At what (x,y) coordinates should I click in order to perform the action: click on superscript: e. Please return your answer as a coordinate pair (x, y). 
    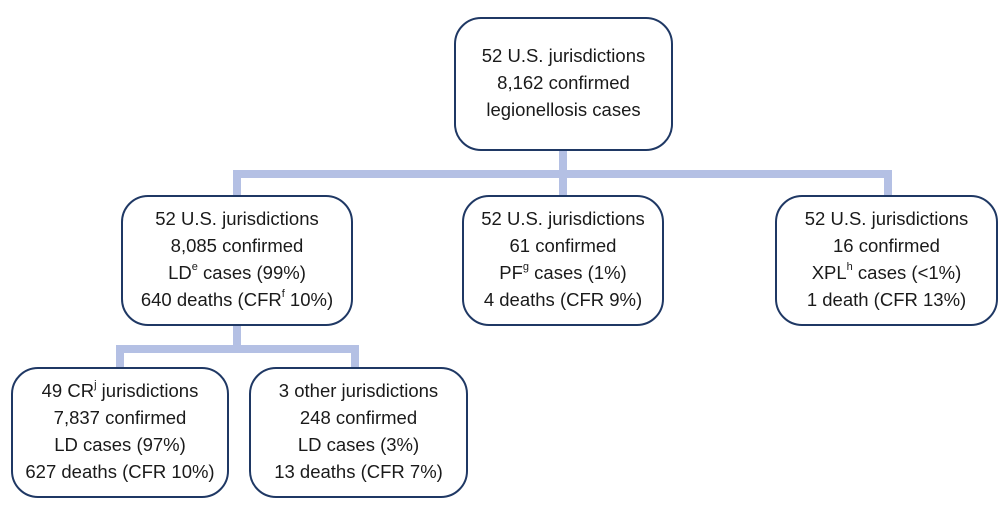
    Looking at the image, I should click on (195, 267).